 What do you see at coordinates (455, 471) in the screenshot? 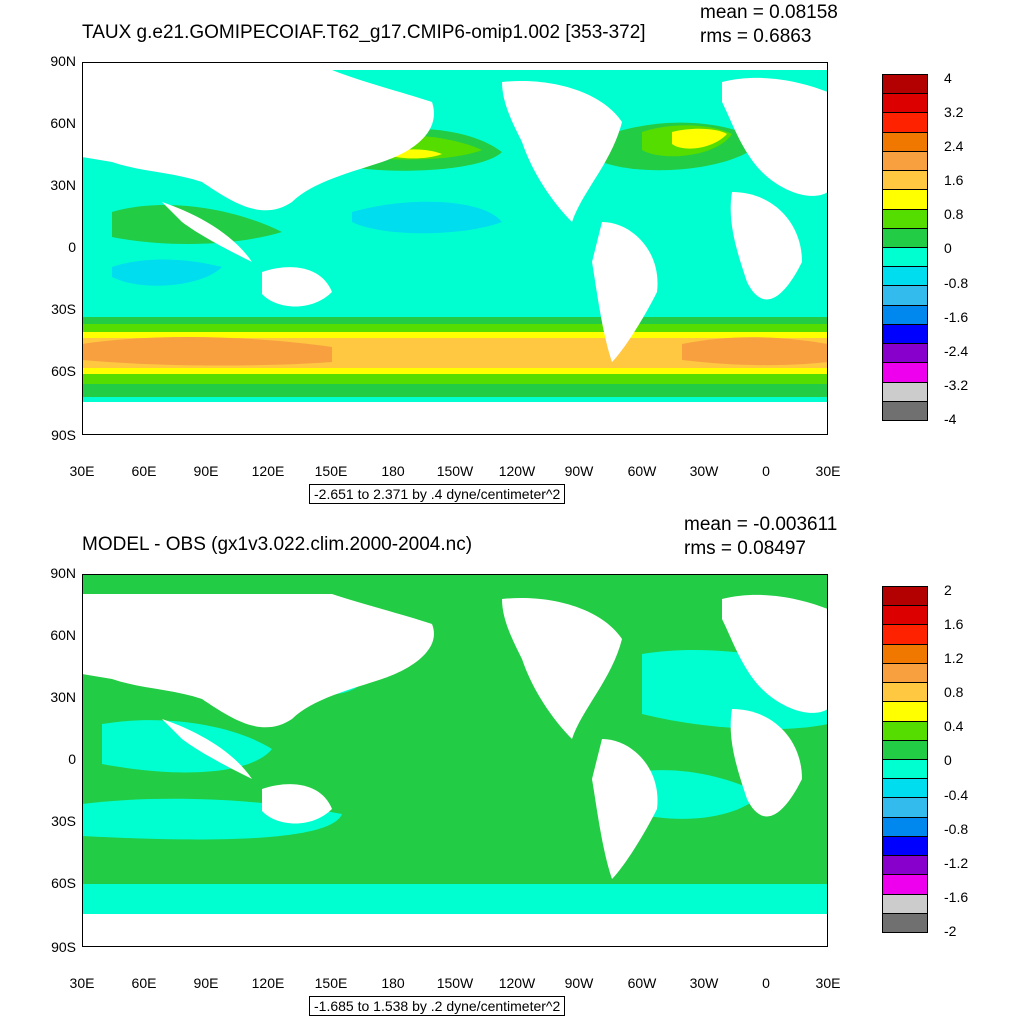
I see `lon-tick-label: 150W` at bounding box center [455, 471].